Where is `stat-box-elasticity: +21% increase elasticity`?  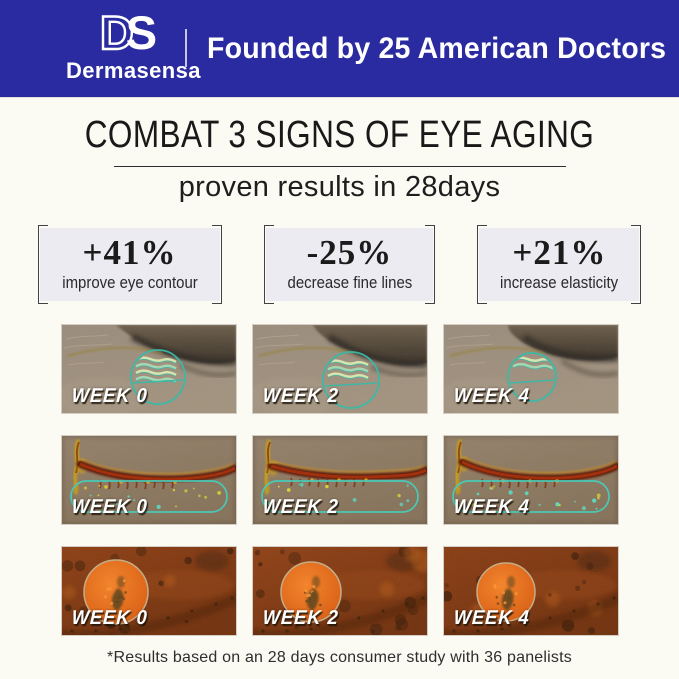
stat-box-elasticity: +21% increase elasticity is located at coordinates (559, 264).